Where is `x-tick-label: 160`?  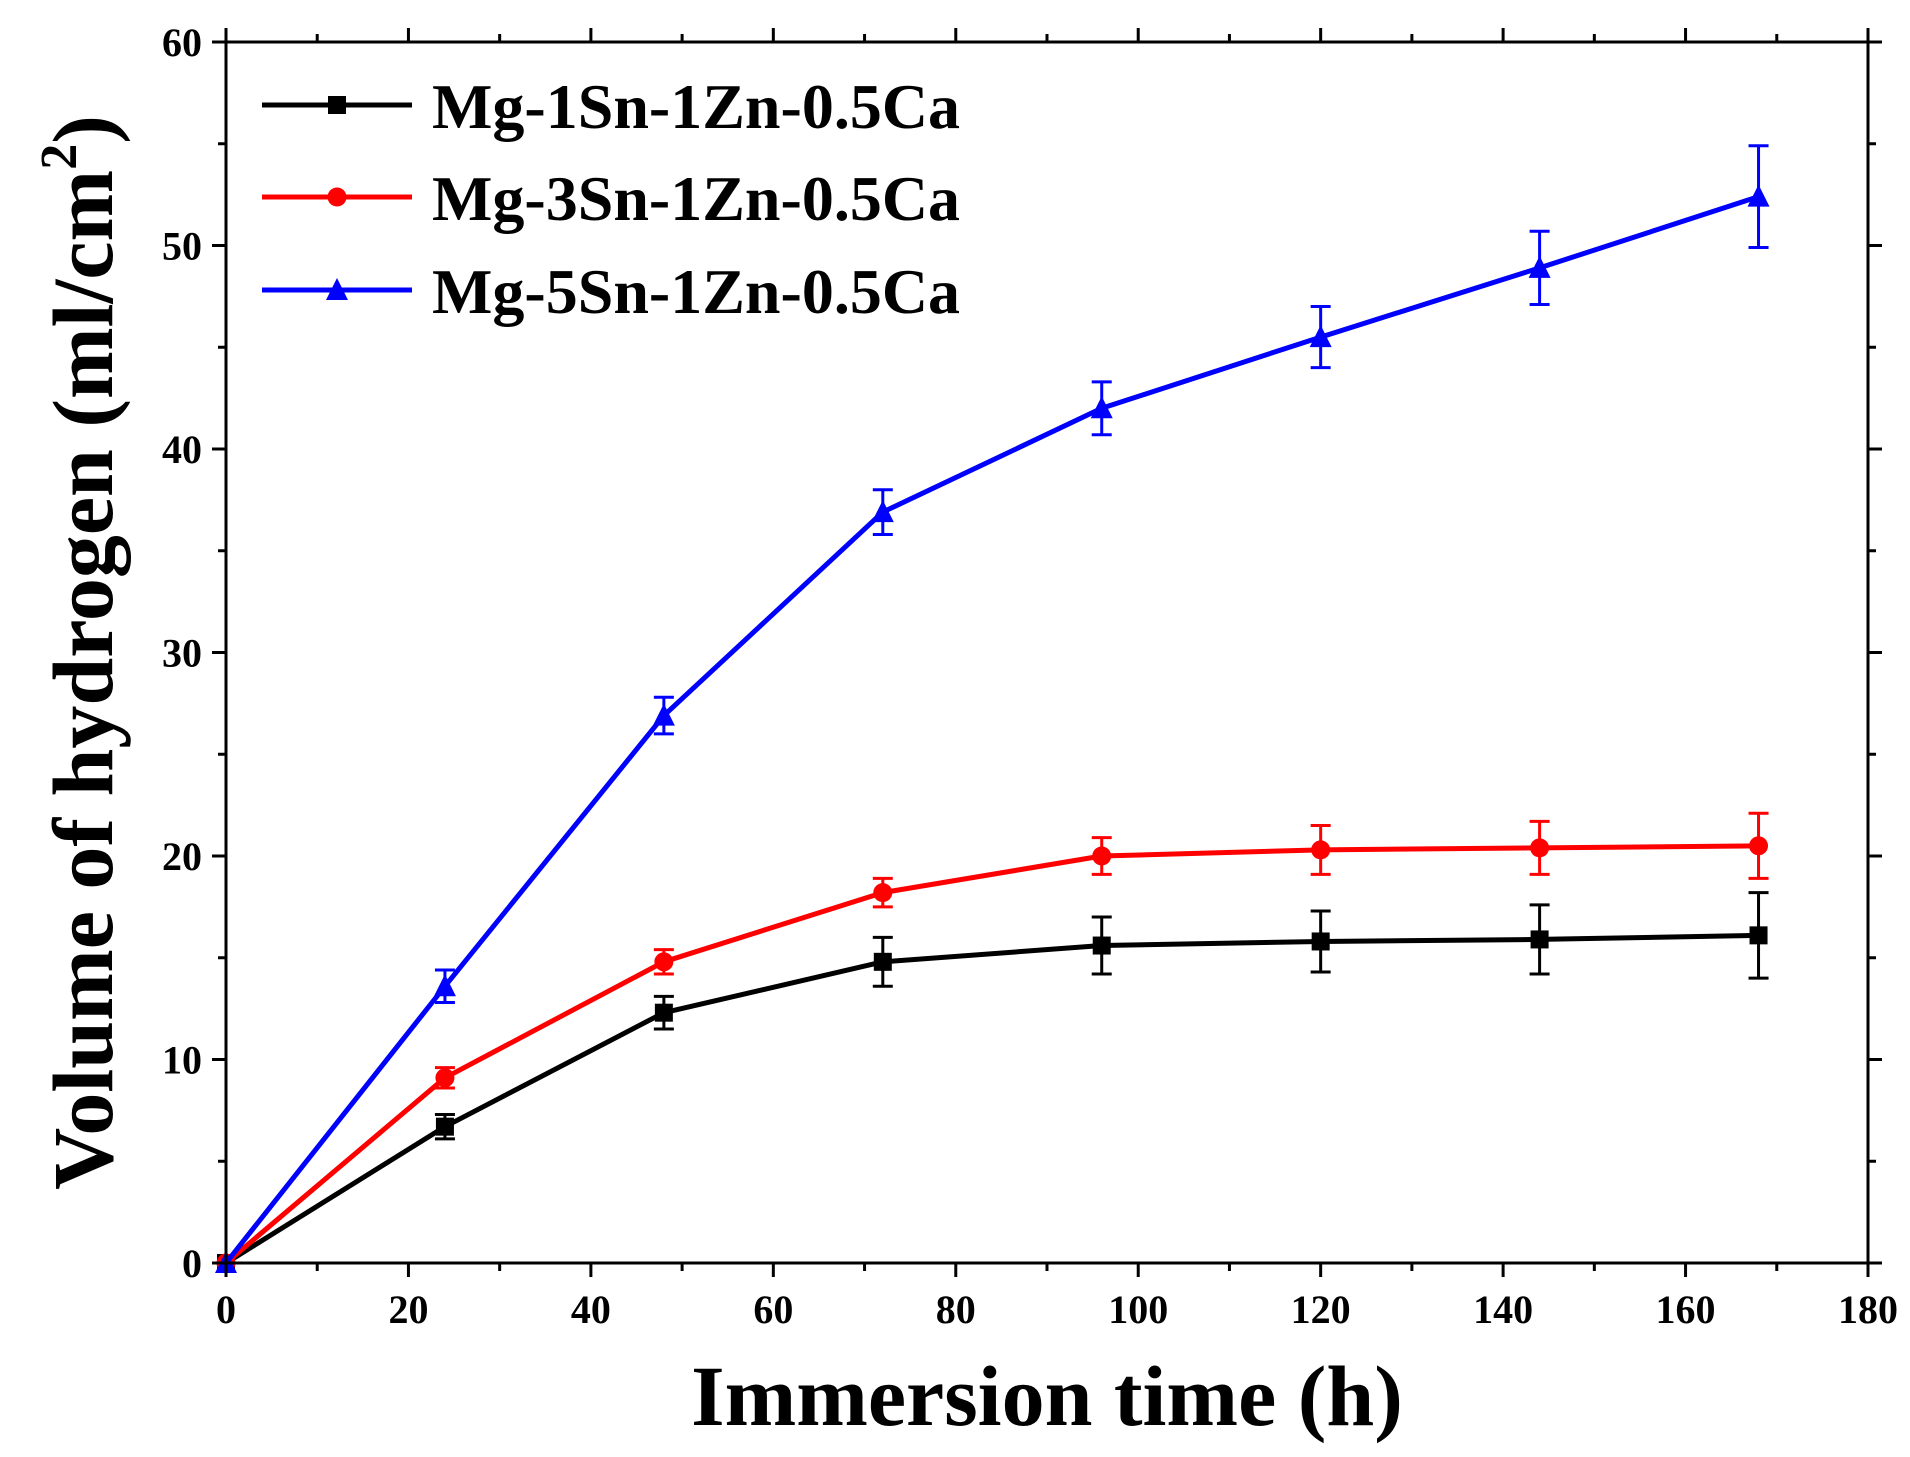 x-tick-label: 160 is located at coordinates (1686, 1309).